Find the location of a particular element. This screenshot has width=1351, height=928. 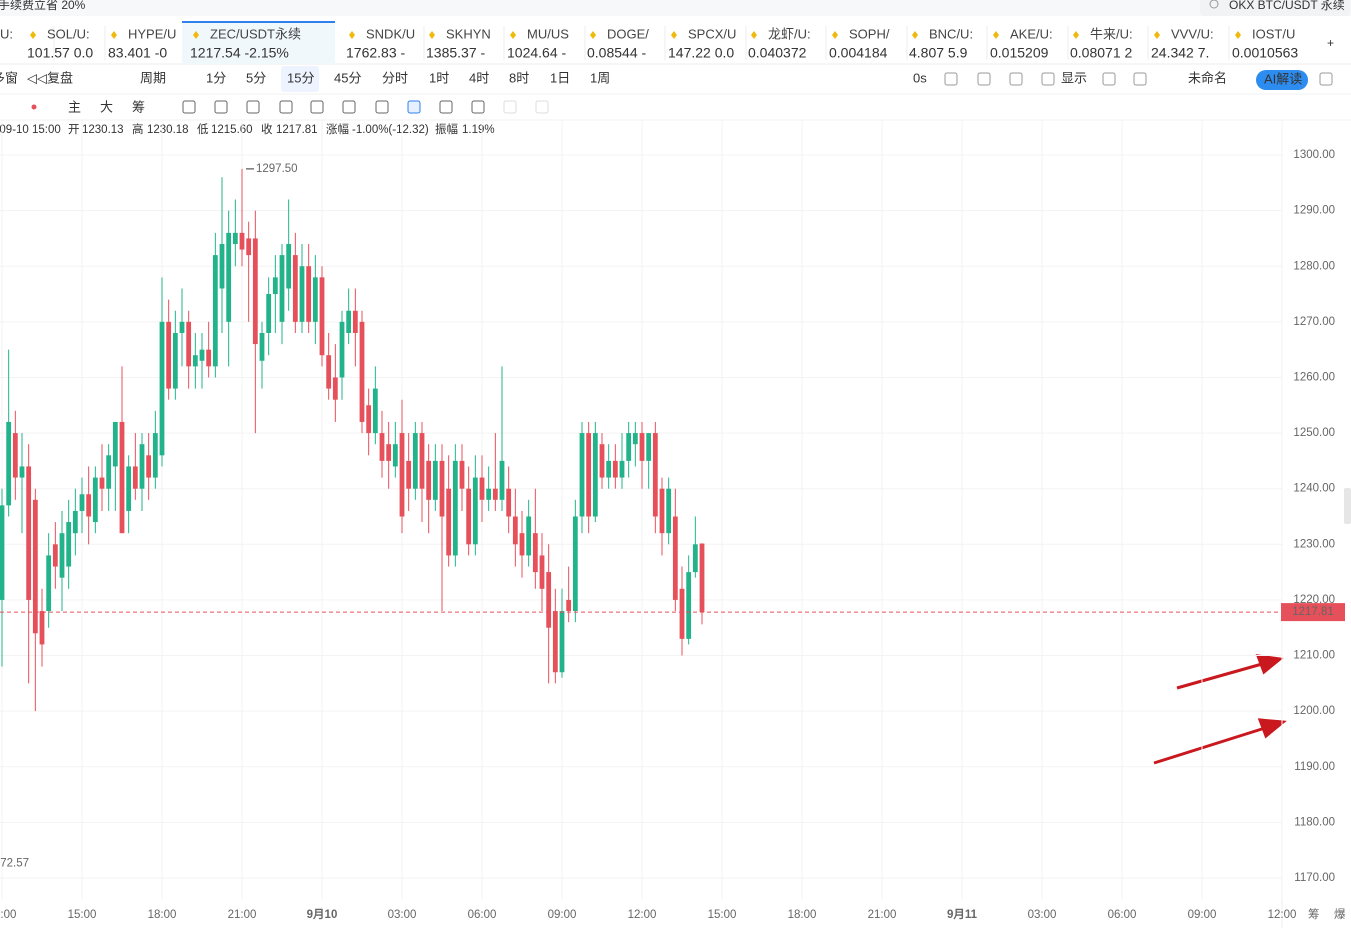

ticker-name: SPCX/U is located at coordinates (712, 33).